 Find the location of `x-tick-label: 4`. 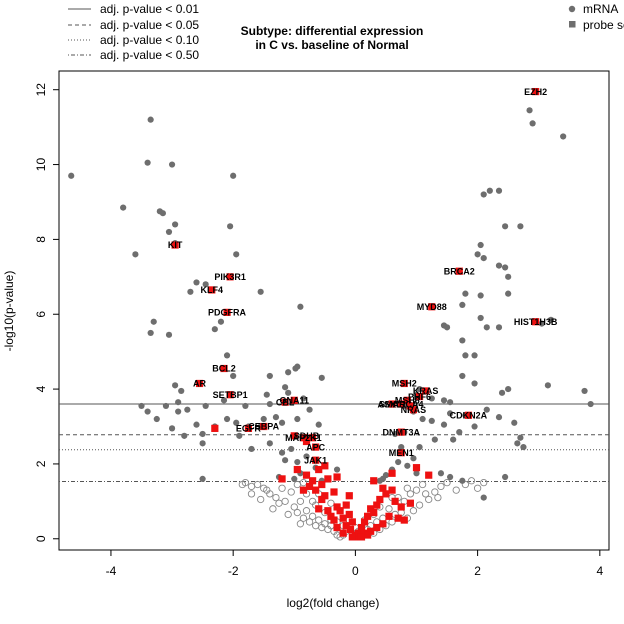

x-tick-label: 4 is located at coordinates (599, 571).